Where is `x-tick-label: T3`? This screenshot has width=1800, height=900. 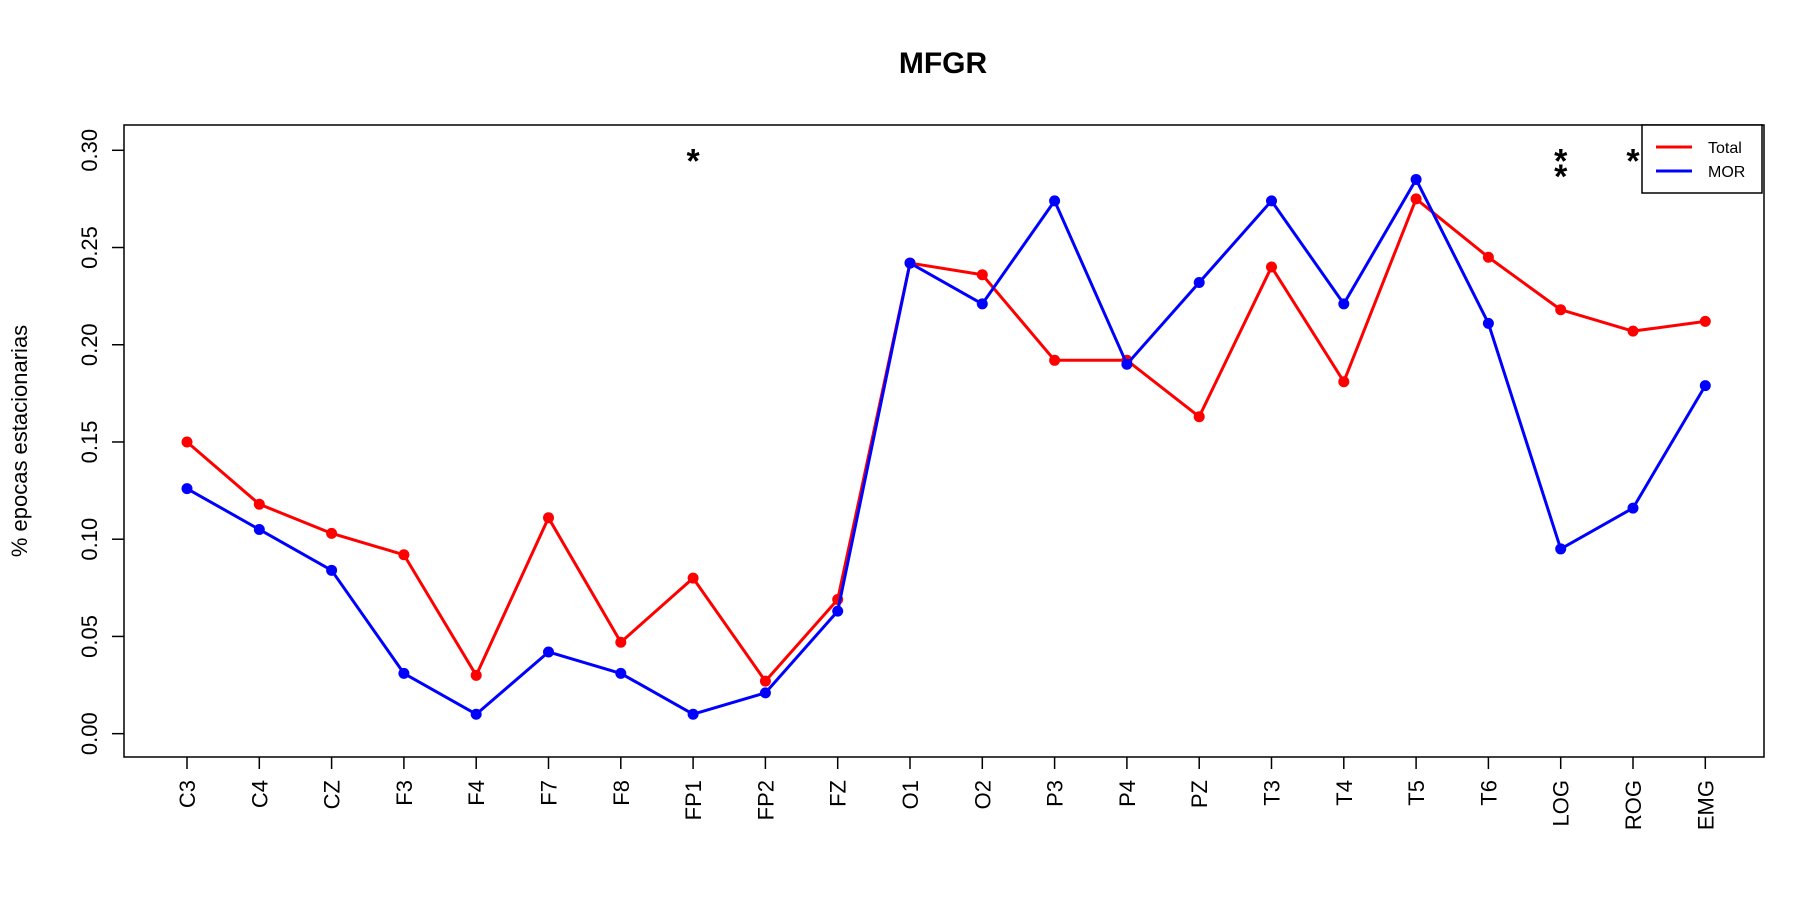 x-tick-label: T3 is located at coordinates (1272, 793).